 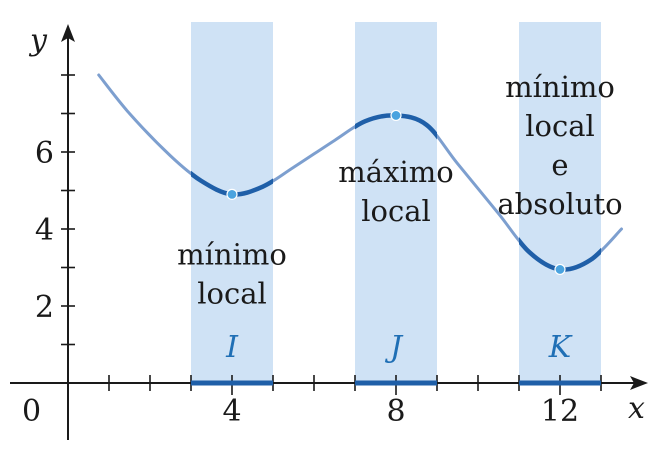 What do you see at coordinates (231, 411) in the screenshot?
I see `x-tick-label-4: 4` at bounding box center [231, 411].